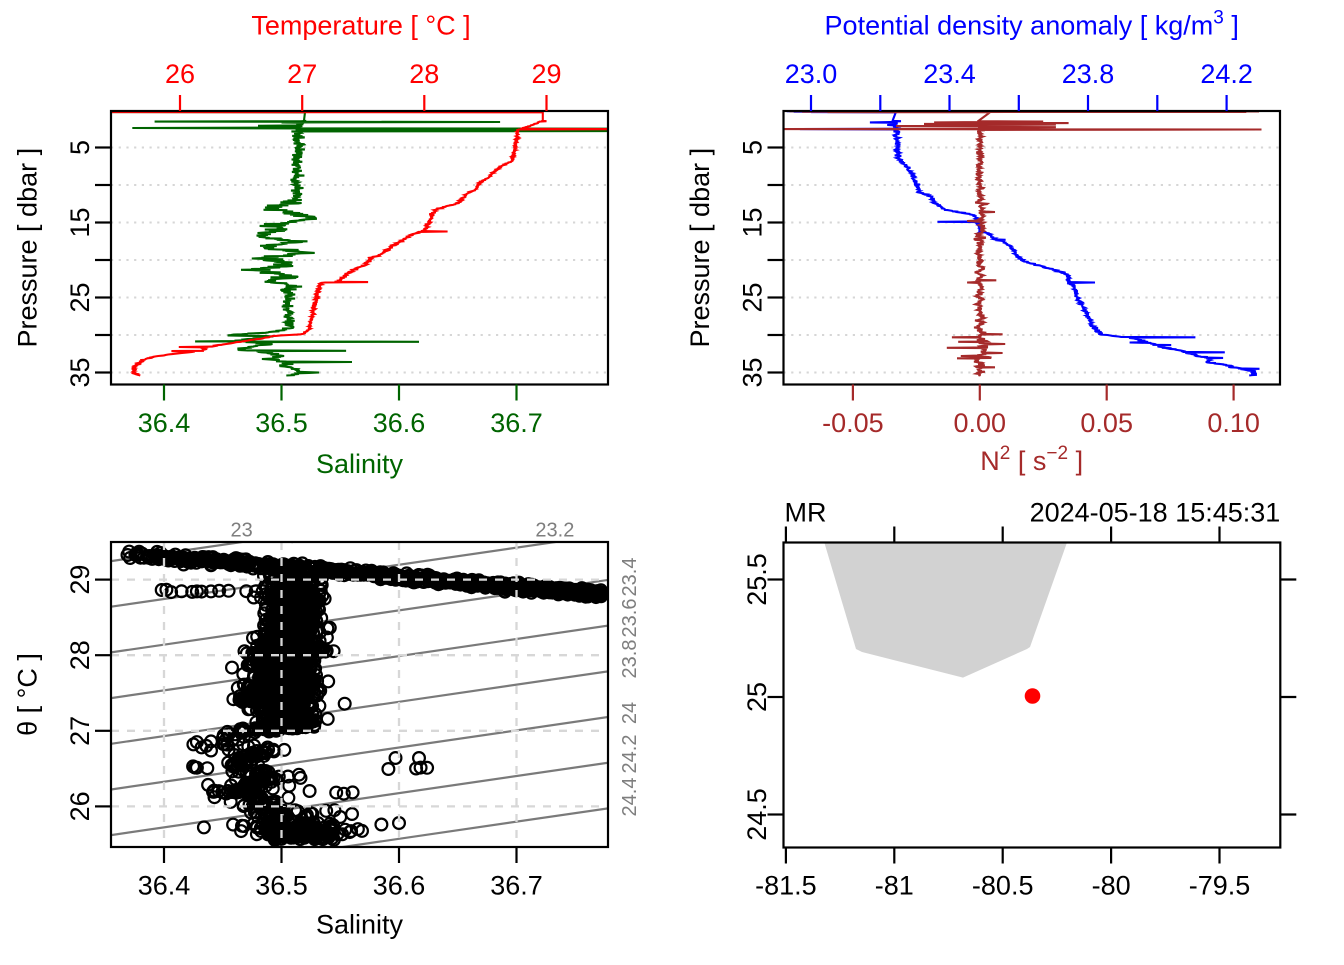  Describe the element at coordinates (360, 26) in the screenshot. I see `svg-text: Temperature [ °C ]` at that location.